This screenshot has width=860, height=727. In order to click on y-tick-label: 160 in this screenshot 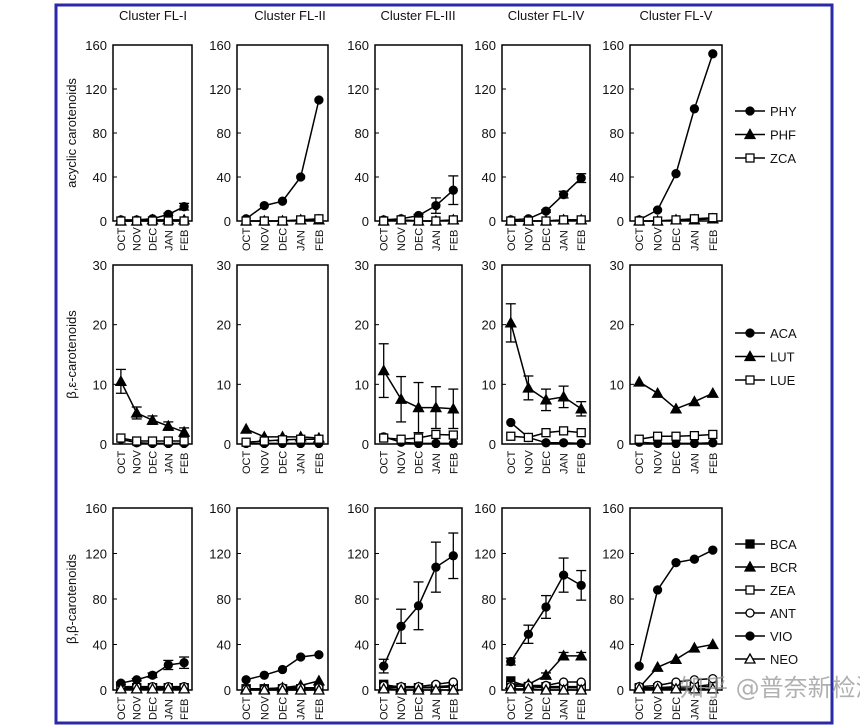, I will do `click(613, 508)`.